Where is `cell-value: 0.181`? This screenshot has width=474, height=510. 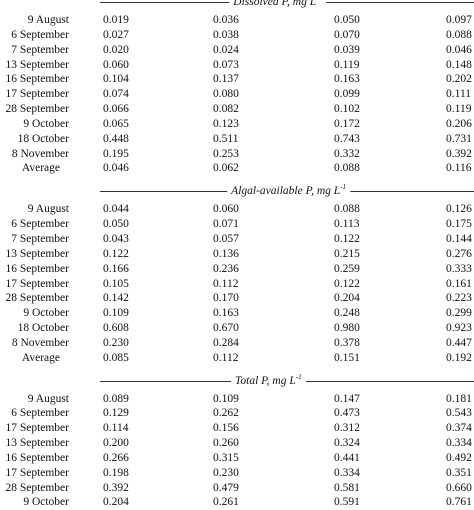 cell-value: 0.181 is located at coordinates (459, 398).